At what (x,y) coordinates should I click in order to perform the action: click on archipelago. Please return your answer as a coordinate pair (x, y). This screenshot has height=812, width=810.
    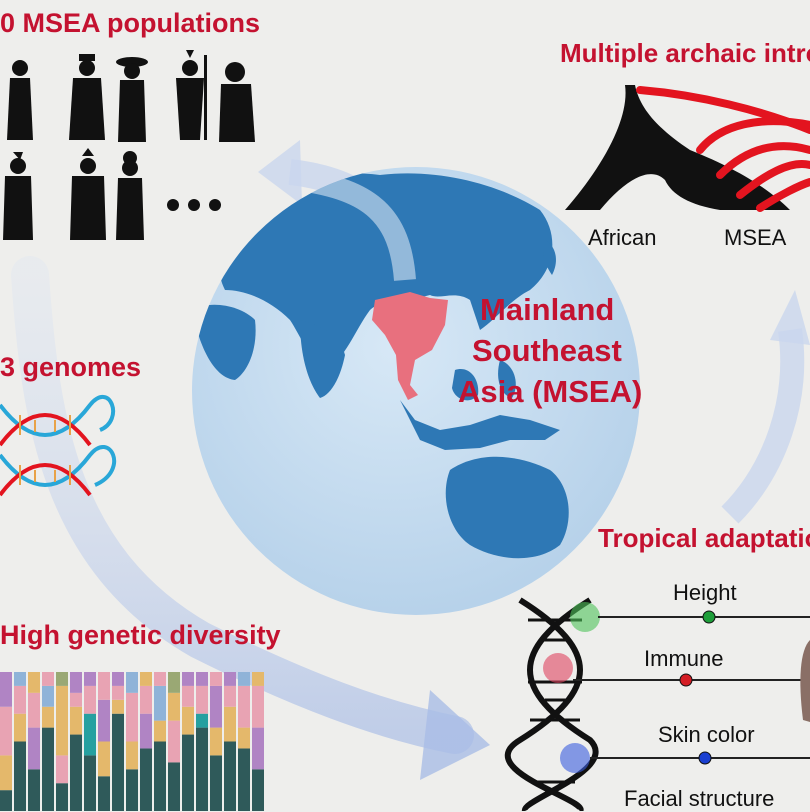
    Looking at the image, I should click on (480, 425).